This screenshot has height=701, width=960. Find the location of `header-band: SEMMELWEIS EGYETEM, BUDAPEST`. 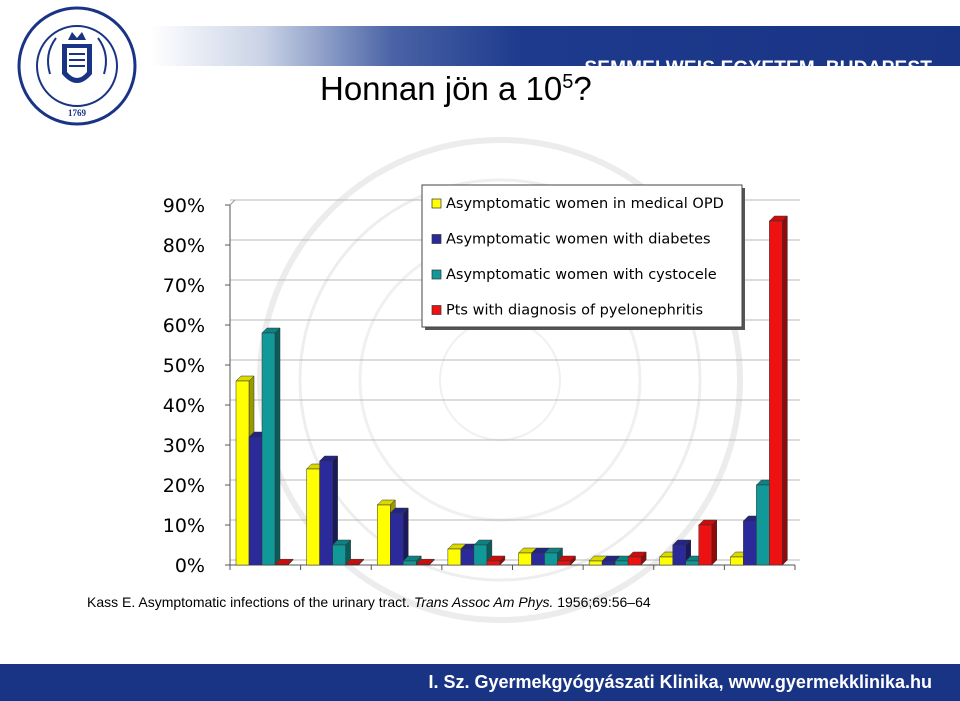

header-band: SEMMELWEIS EGYETEM, BUDAPEST is located at coordinates (555, 52).